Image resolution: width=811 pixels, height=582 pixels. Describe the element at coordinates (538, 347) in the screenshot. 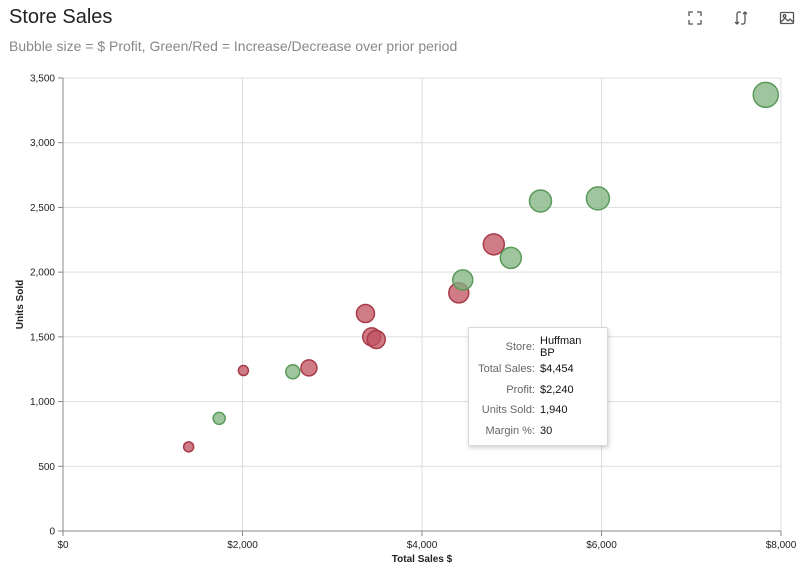

I see `tooltip-row-store: Store: Huffman BP` at that location.